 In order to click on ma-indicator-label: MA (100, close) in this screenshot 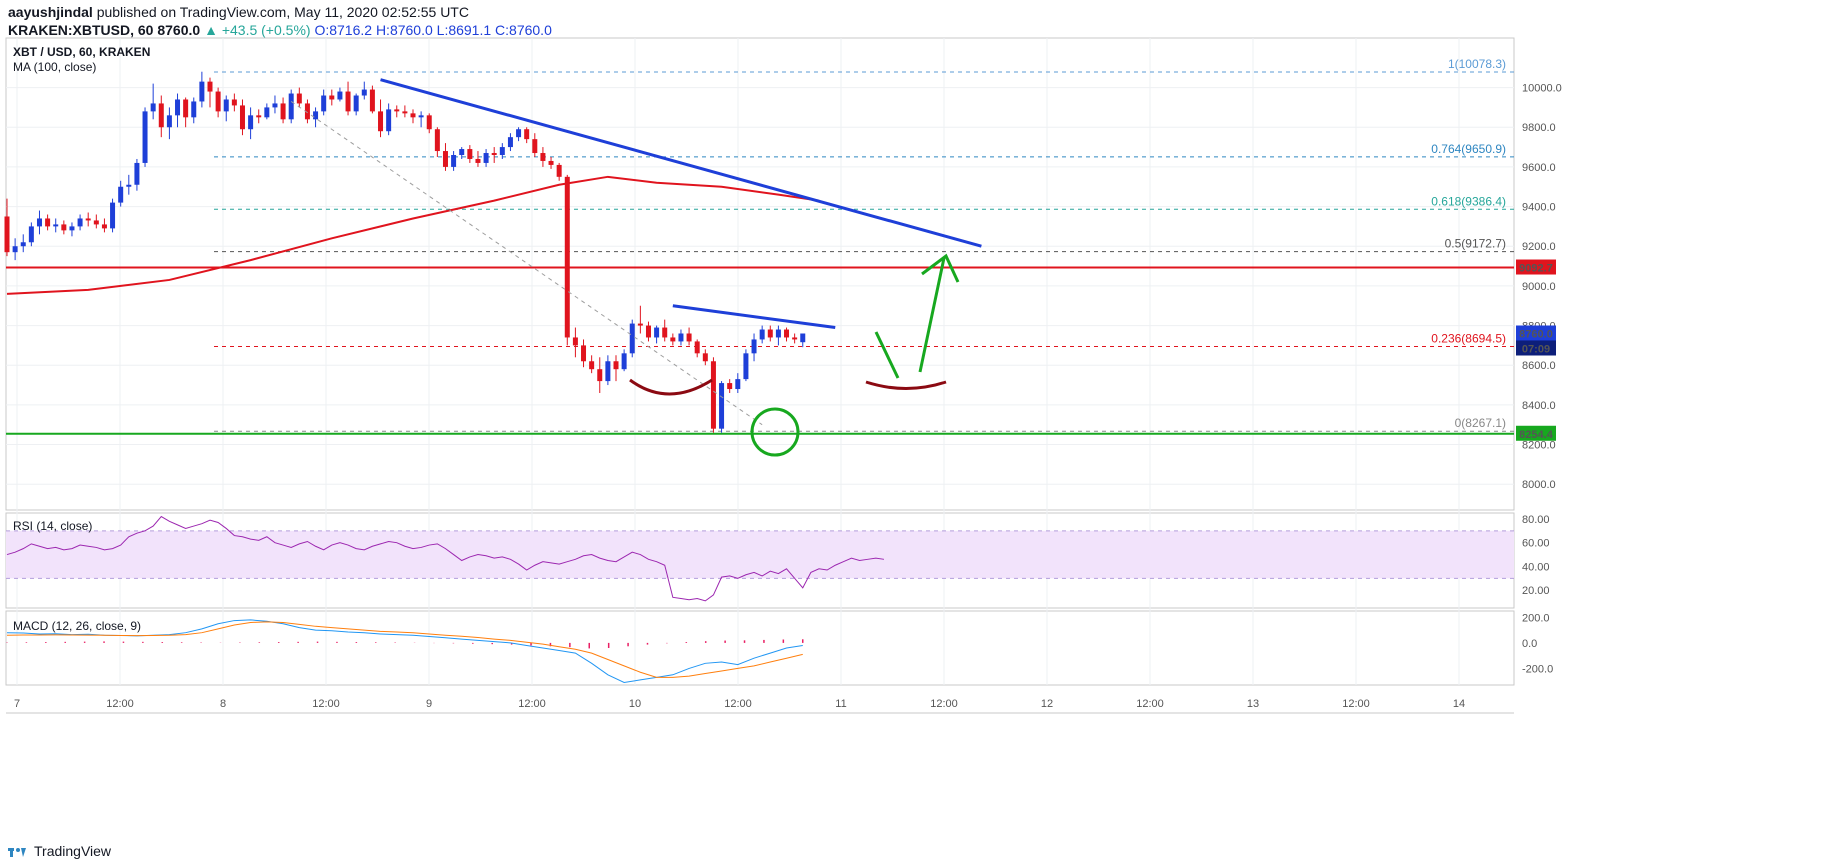, I will do `click(54, 67)`.